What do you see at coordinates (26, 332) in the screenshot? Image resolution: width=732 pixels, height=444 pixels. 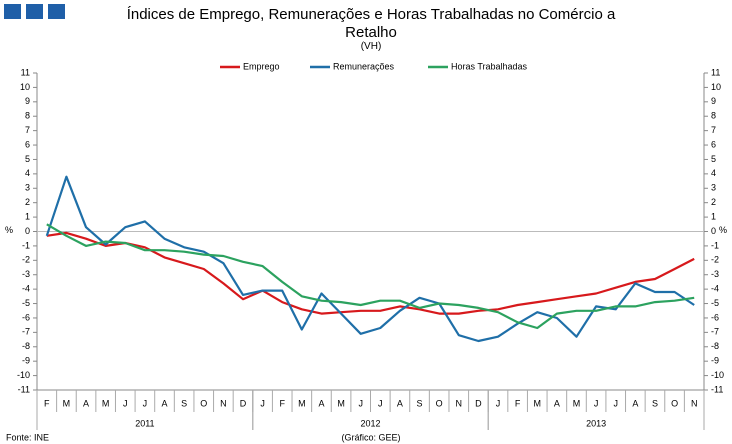 I see `y-tick-label: -7` at bounding box center [26, 332].